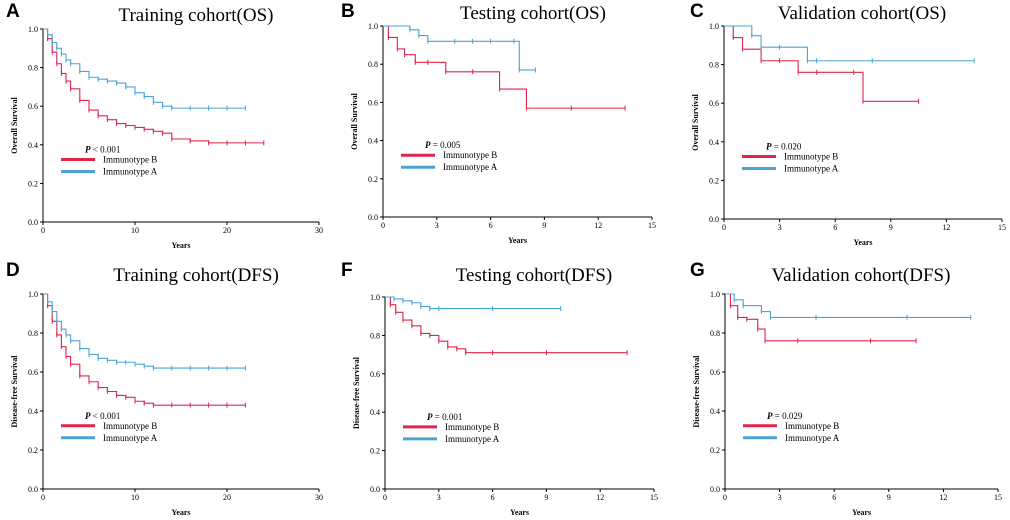 This screenshot has height=520, width=1010. Describe the element at coordinates (13, 270) in the screenshot. I see `panel-label: D` at that location.